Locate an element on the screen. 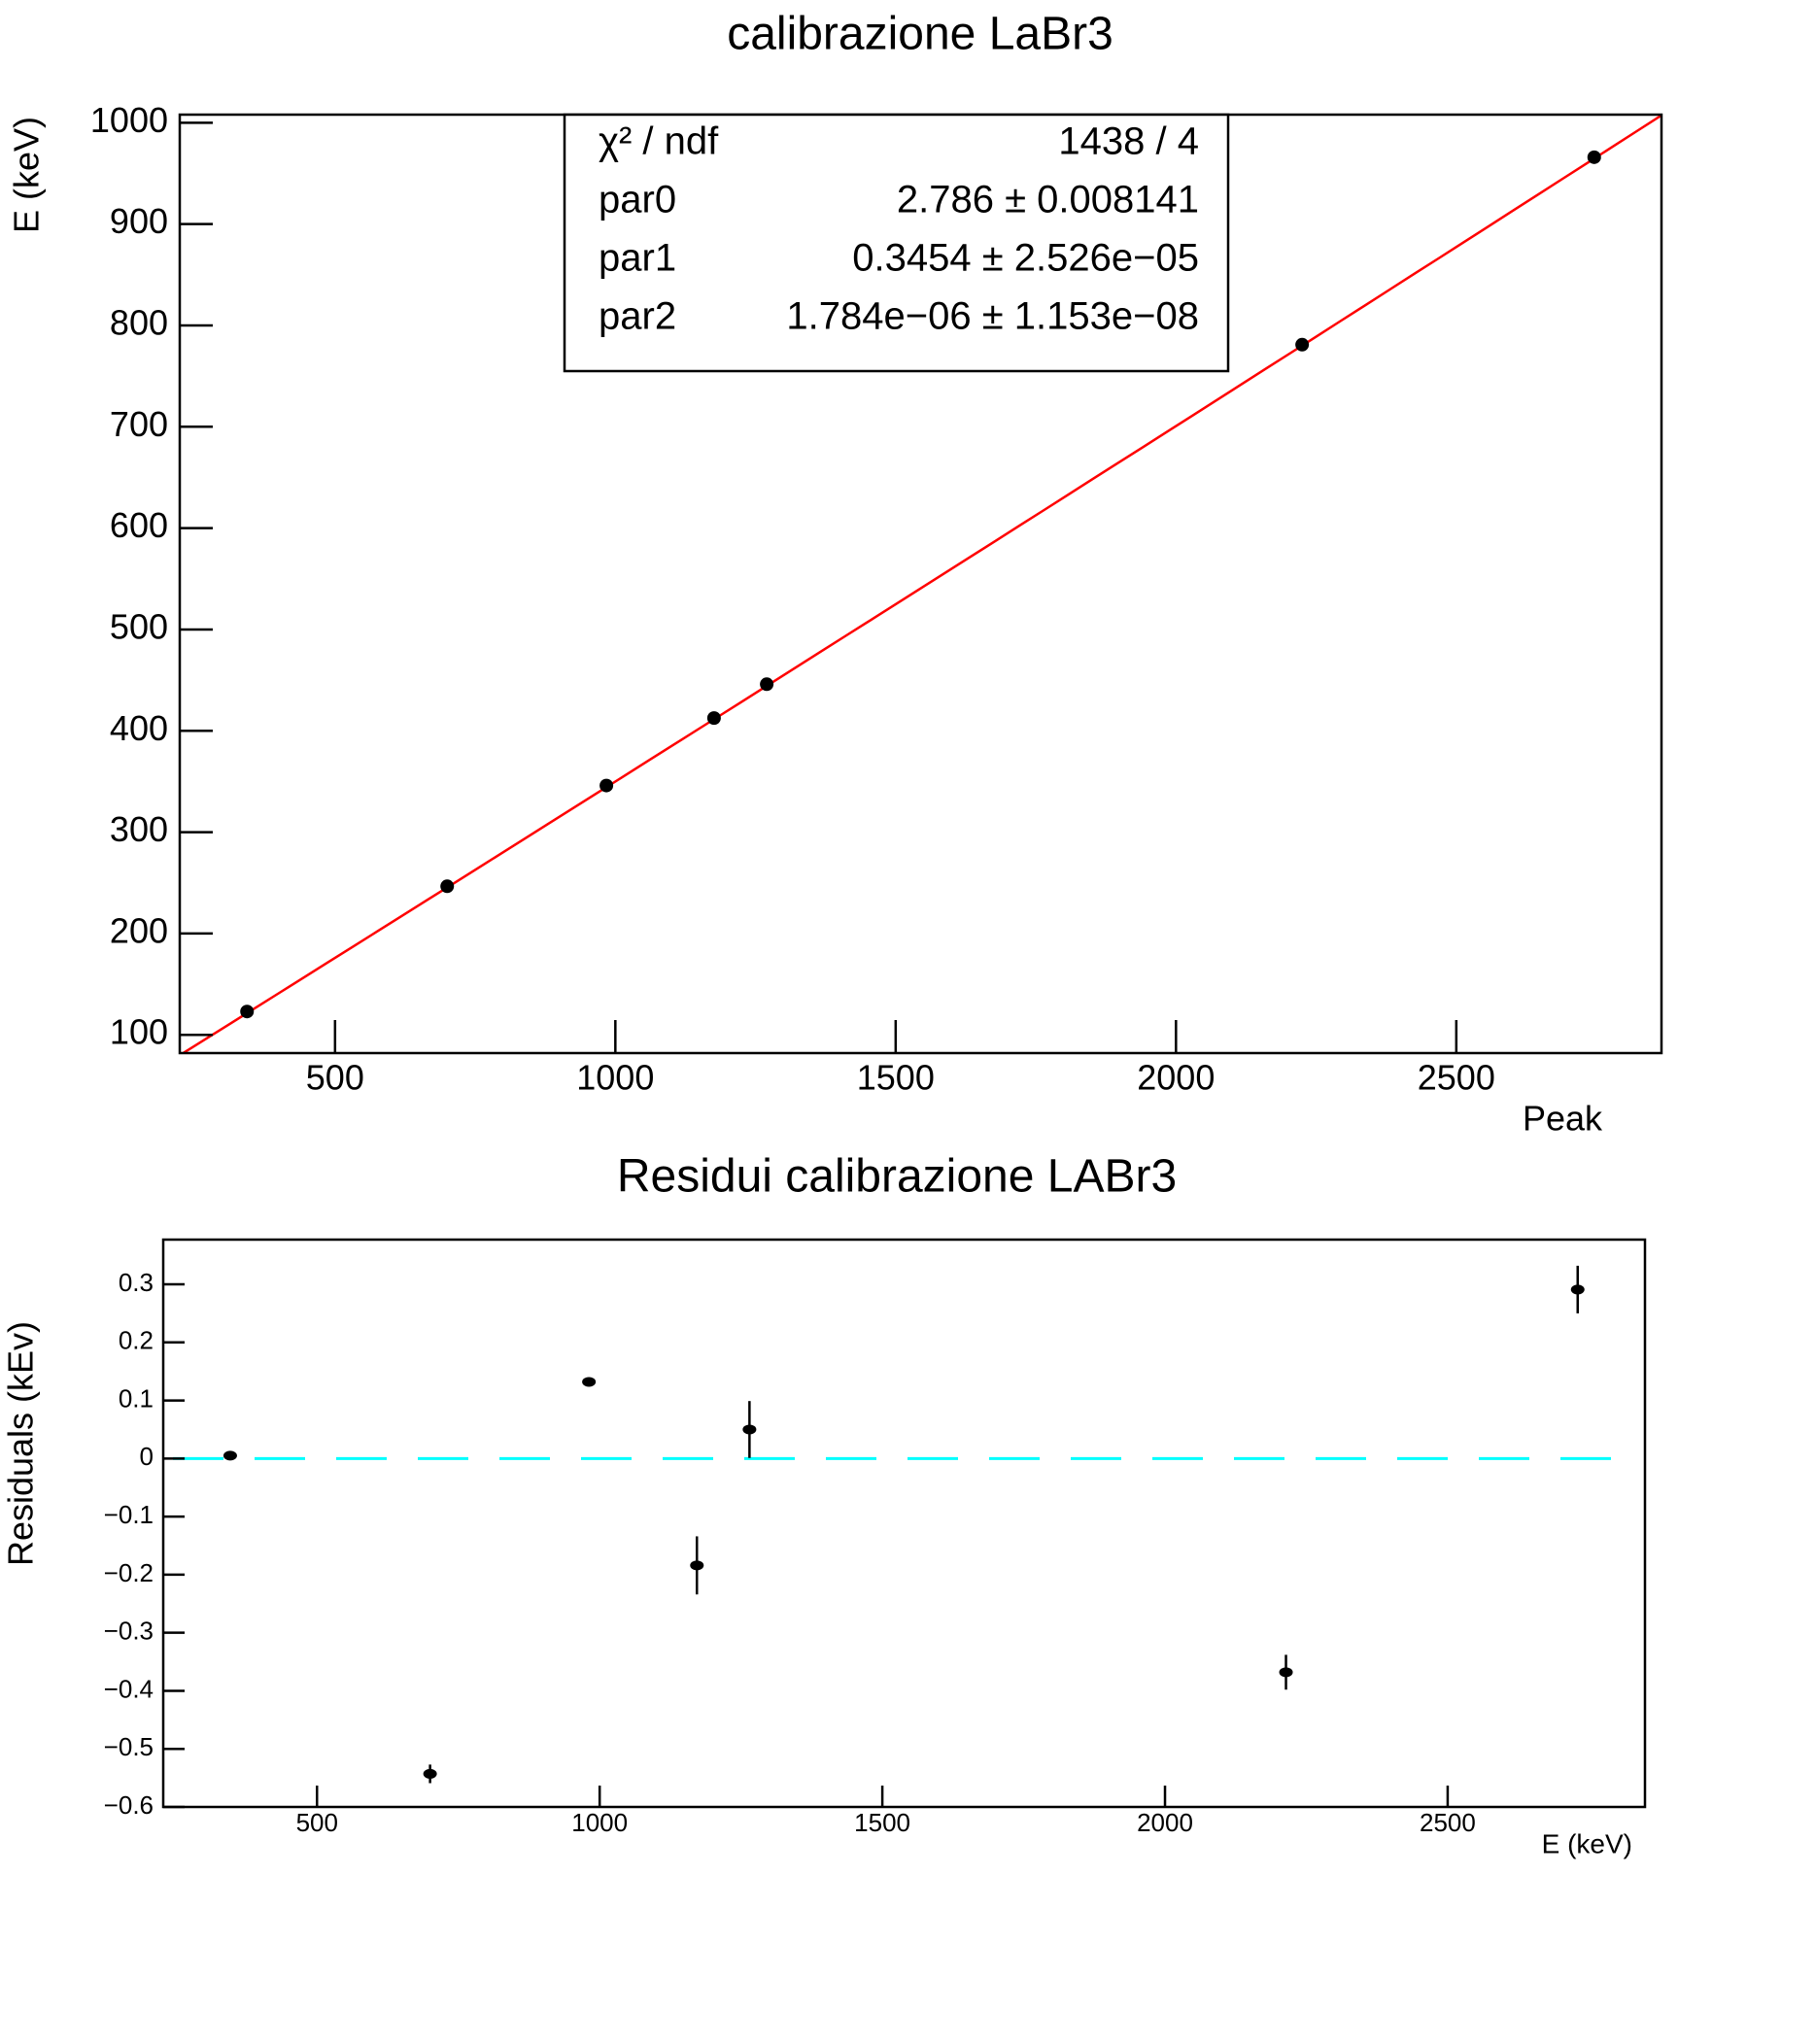 Image resolution: width=1815 pixels, height=2044 pixels. y-tick-label: 200 is located at coordinates (139, 930).